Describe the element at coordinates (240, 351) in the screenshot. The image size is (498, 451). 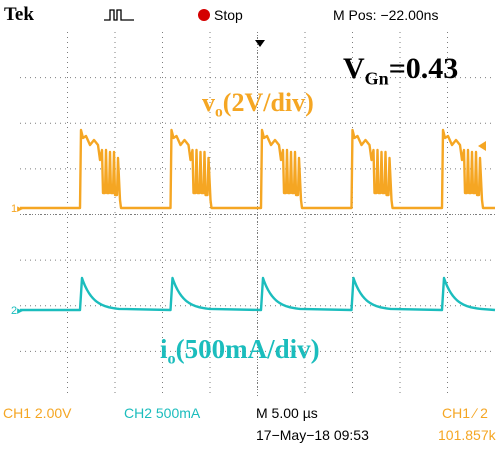
I see `ch2-scale-label: io(500mA/div)` at that location.